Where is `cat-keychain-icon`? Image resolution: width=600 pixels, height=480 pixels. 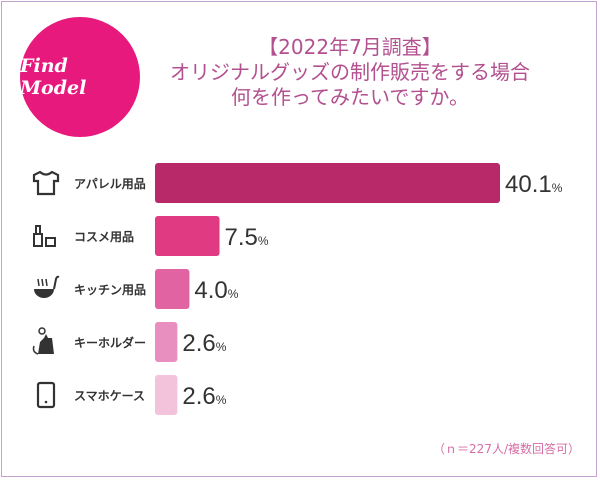
cat-keychain-icon is located at coordinates (43, 341).